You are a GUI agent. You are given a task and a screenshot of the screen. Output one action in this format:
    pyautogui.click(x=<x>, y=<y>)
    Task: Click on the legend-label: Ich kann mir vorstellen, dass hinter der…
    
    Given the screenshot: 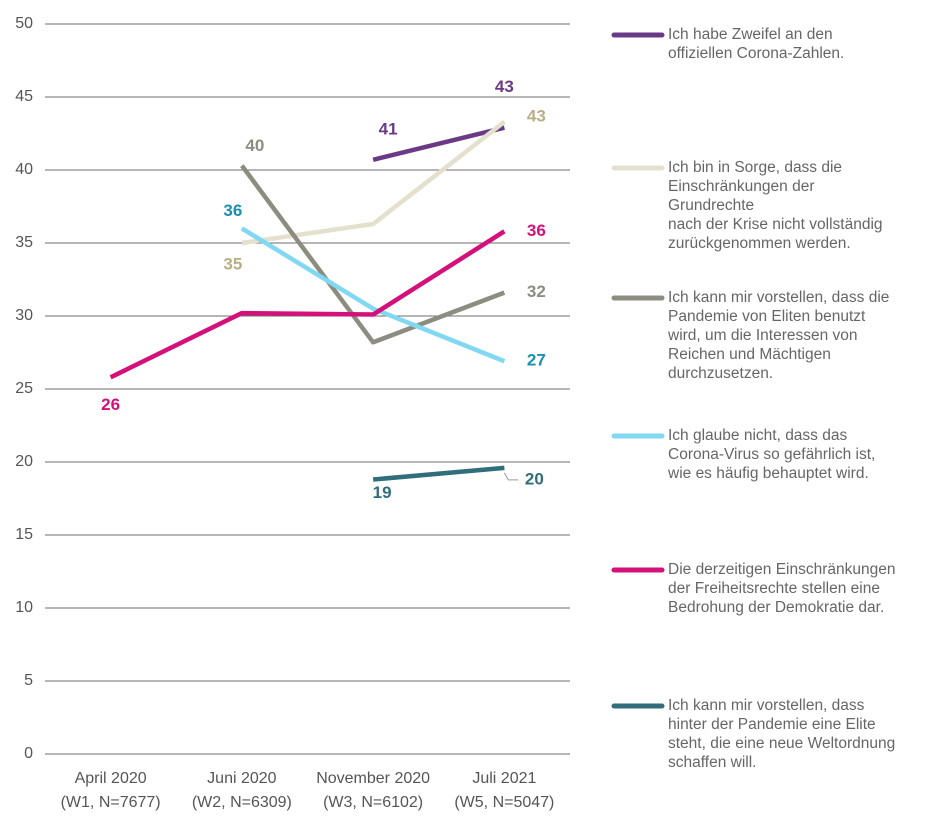 What is the action you would take?
    pyautogui.click(x=782, y=734)
    